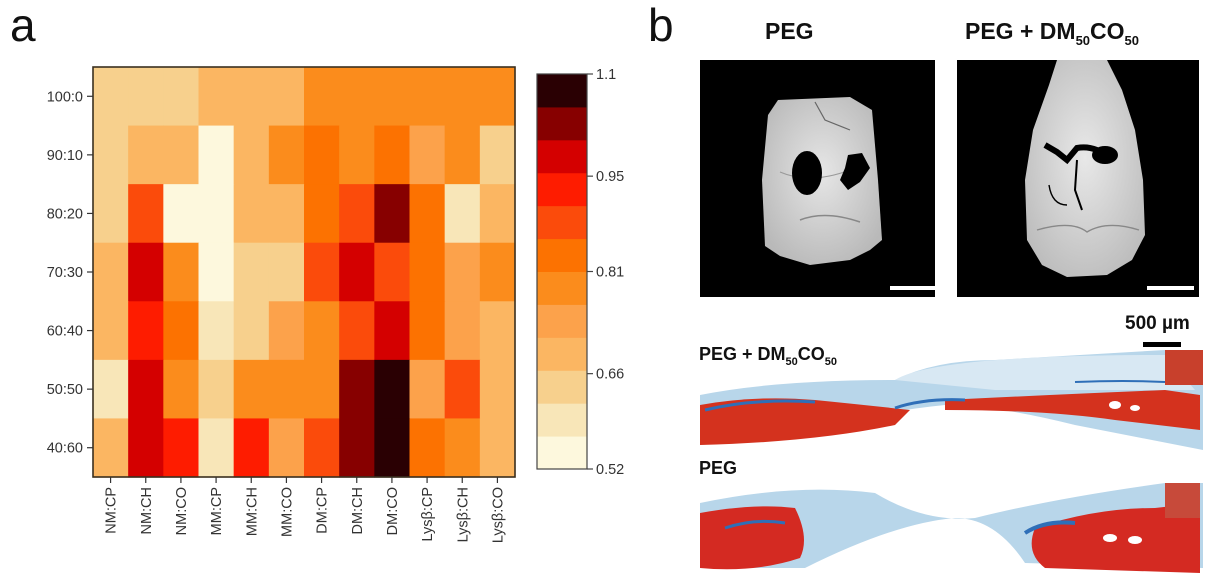 The width and height of the screenshot is (1208, 584). Describe the element at coordinates (323, 510) in the screenshot. I see `x-tick-label: DM:CP` at that location.